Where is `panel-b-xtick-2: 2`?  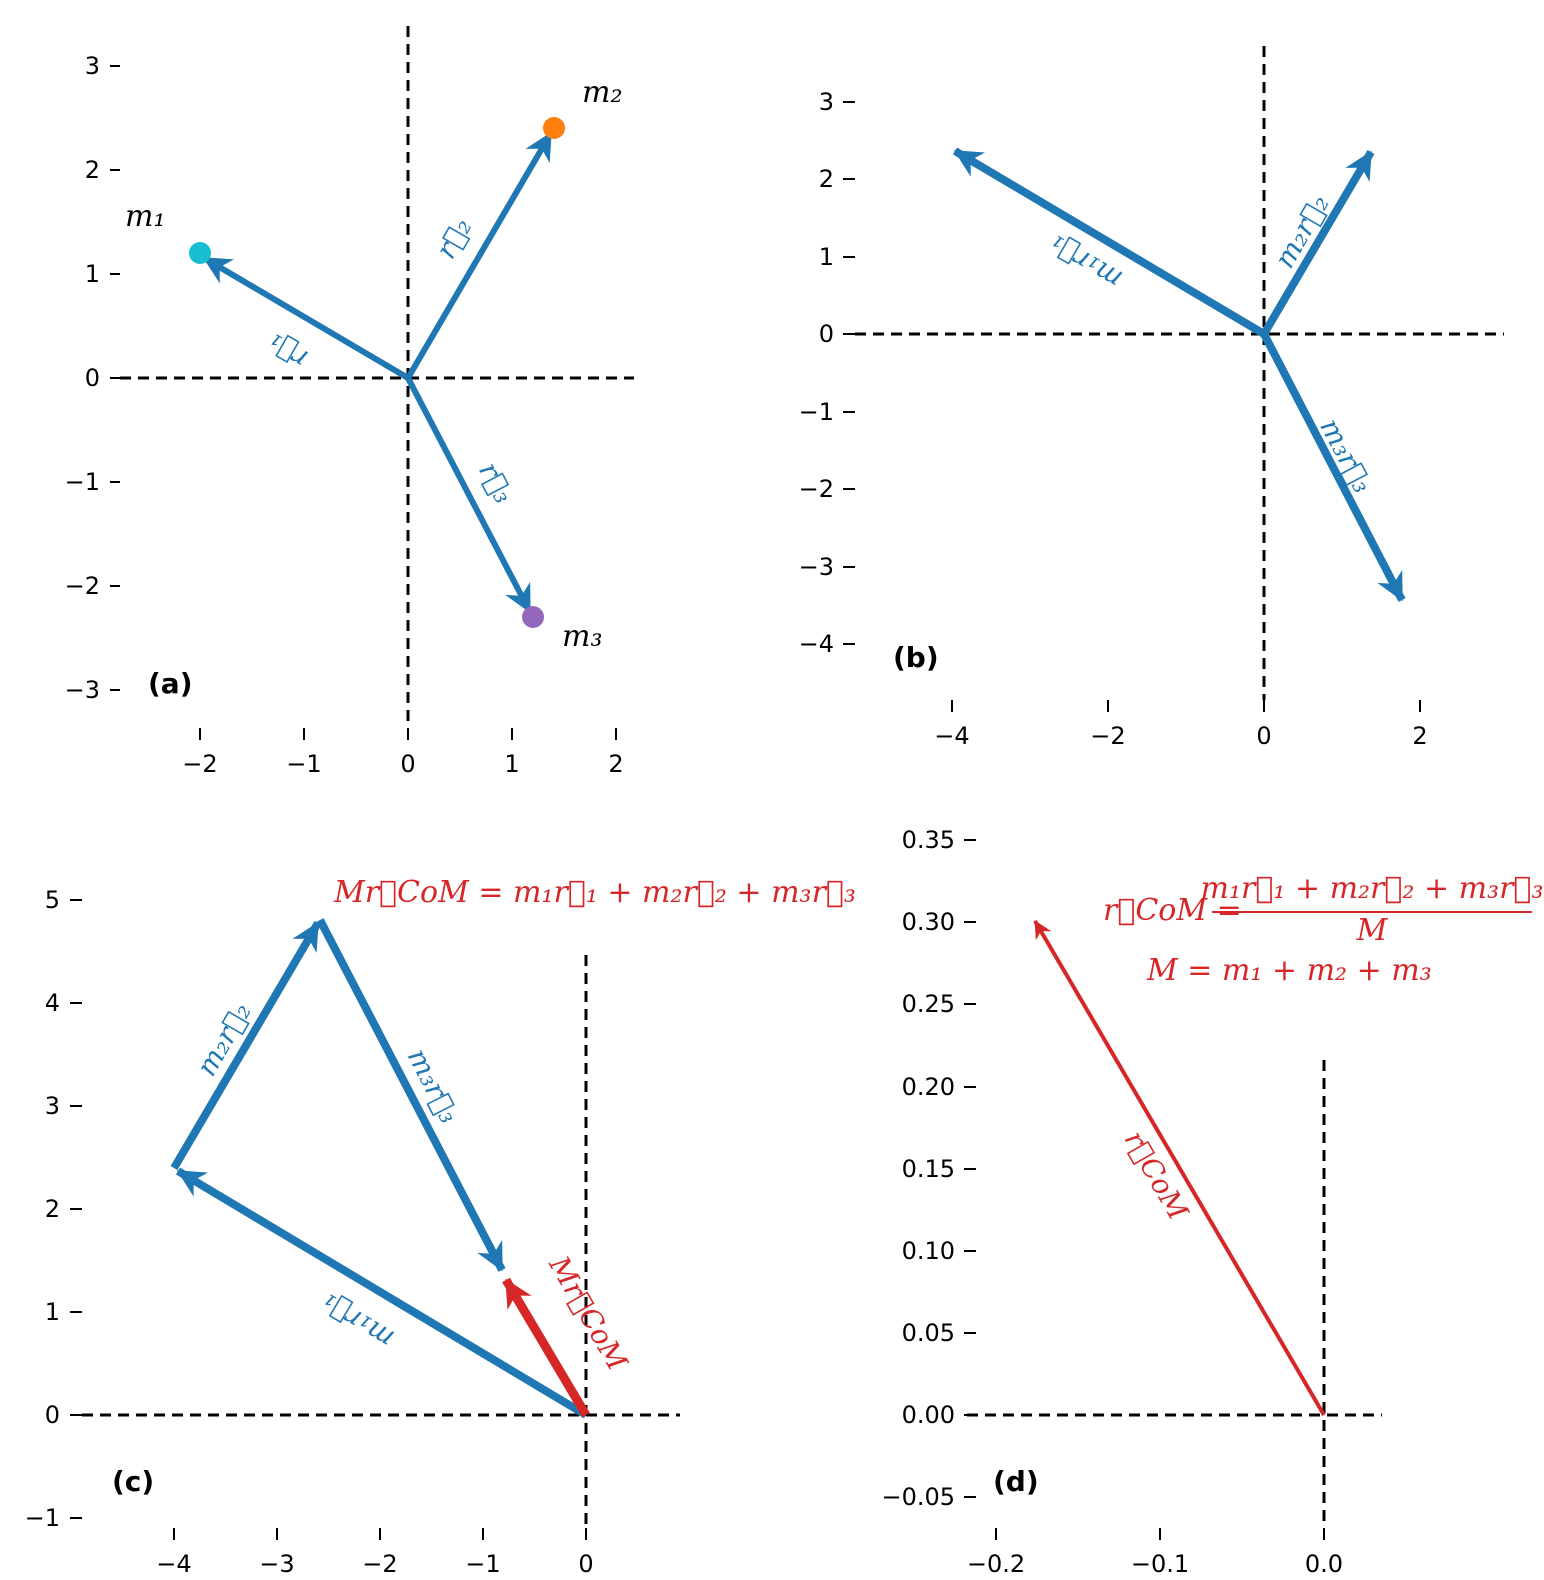 panel-b-xtick-2: 2 is located at coordinates (1419, 736).